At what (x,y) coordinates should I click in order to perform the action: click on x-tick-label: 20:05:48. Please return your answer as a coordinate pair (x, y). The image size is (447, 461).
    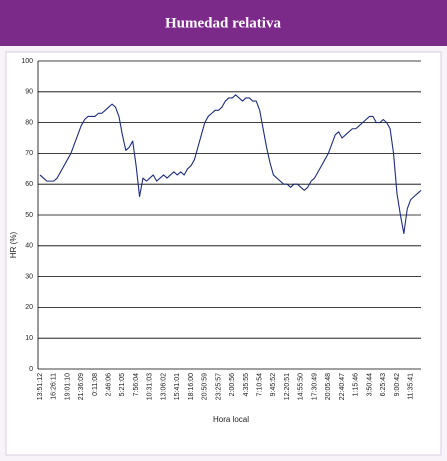
    Looking at the image, I should click on (328, 386).